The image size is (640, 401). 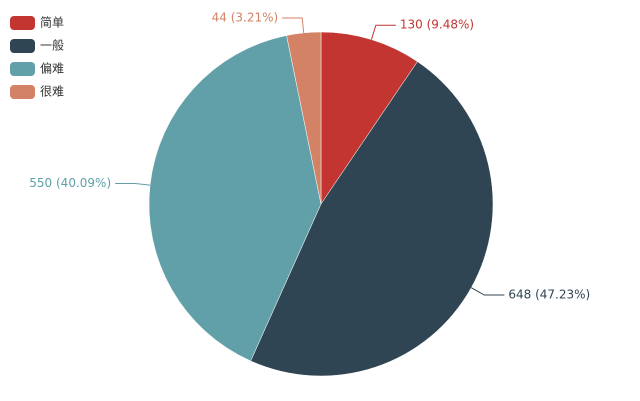 I want to click on data-label: 550 (40.09%), so click(x=70, y=183).